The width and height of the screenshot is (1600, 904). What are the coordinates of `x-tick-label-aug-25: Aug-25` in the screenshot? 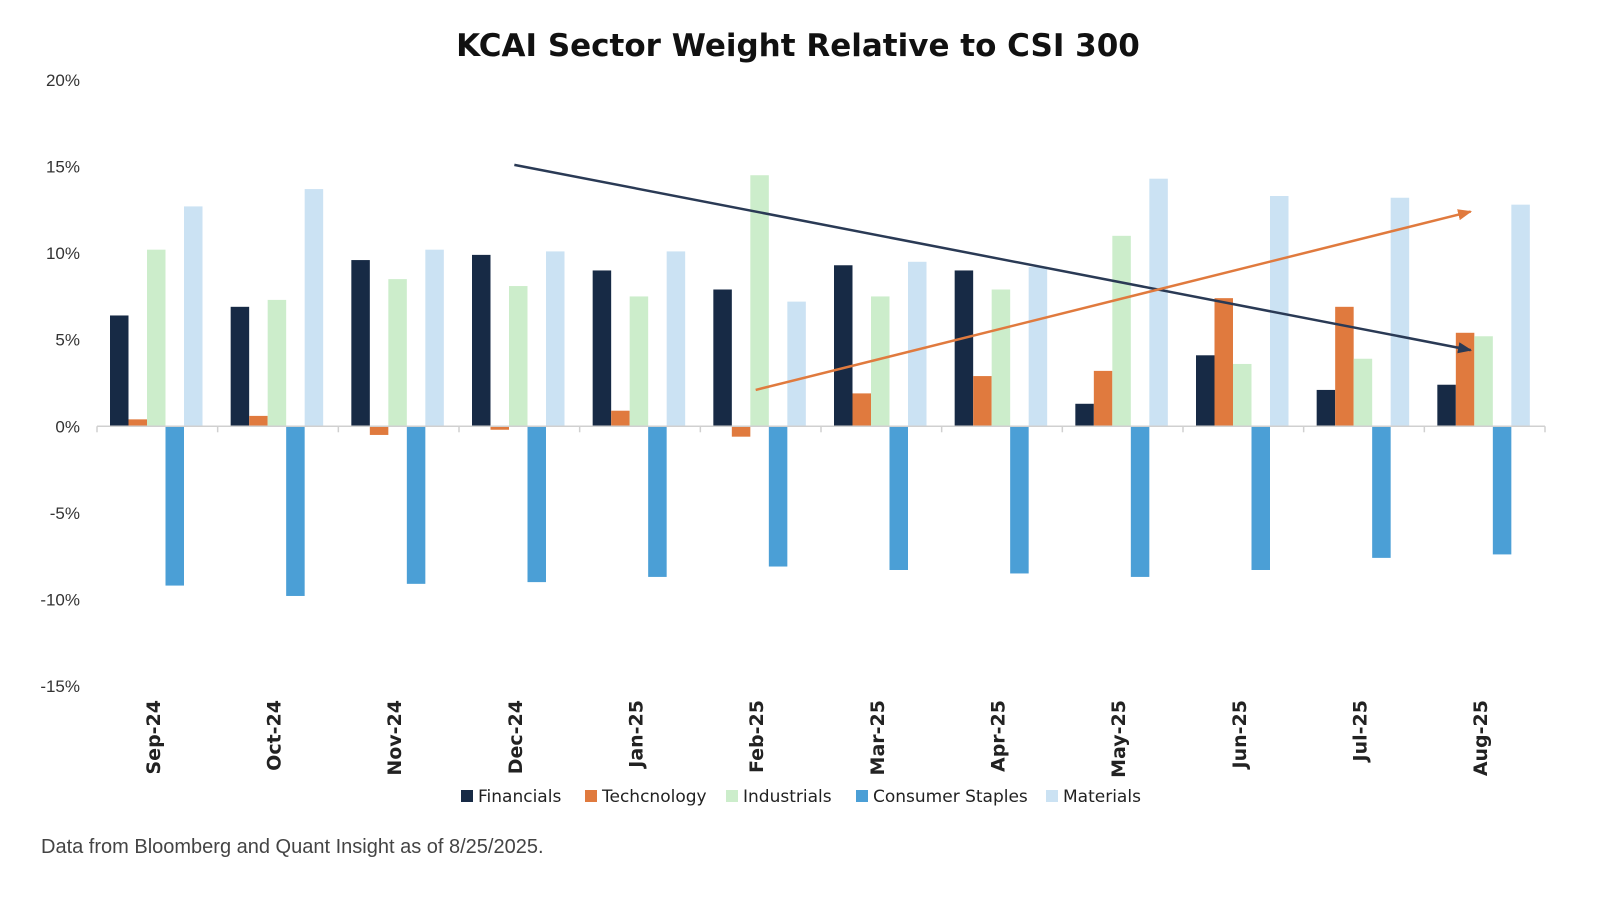 It's located at (1481, 738).